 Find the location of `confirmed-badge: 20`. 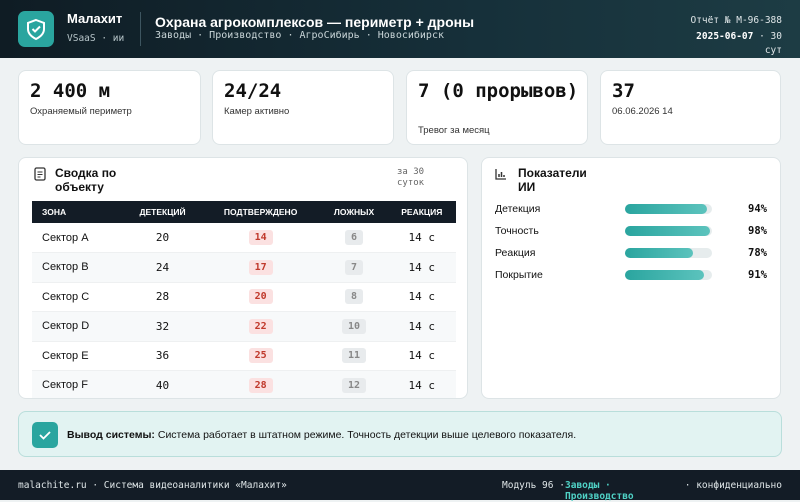

confirmed-badge: 20 is located at coordinates (260, 297).